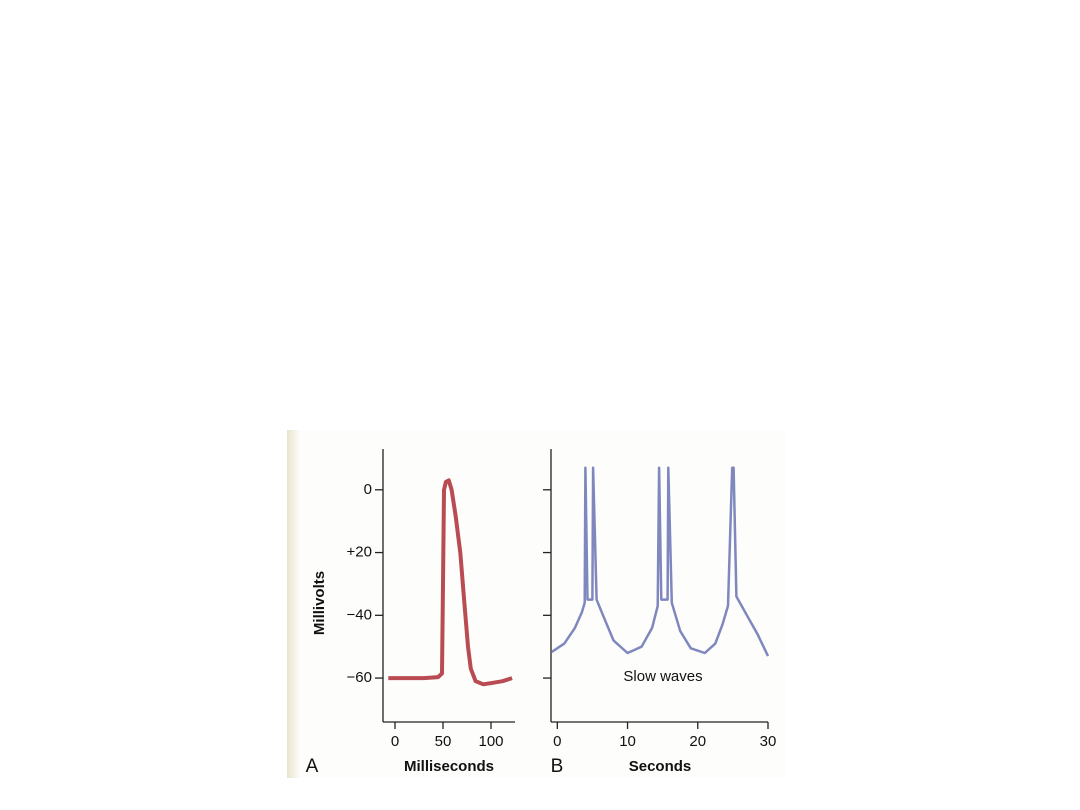 The height and width of the screenshot is (810, 1080). I want to click on y-tick-label: −40, so click(359, 614).